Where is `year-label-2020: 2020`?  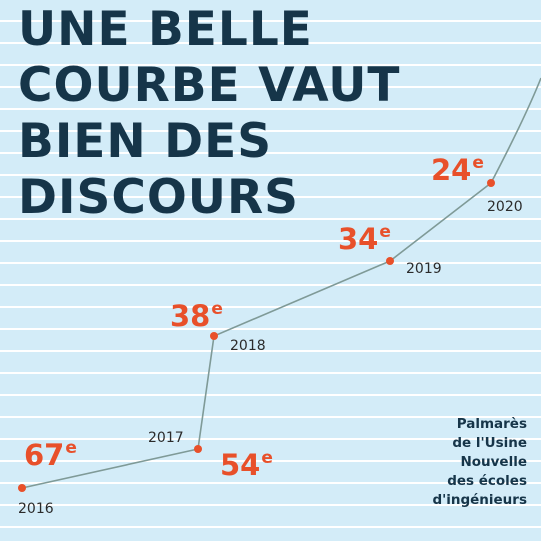
year-label-2020: 2020 is located at coordinates (505, 207).